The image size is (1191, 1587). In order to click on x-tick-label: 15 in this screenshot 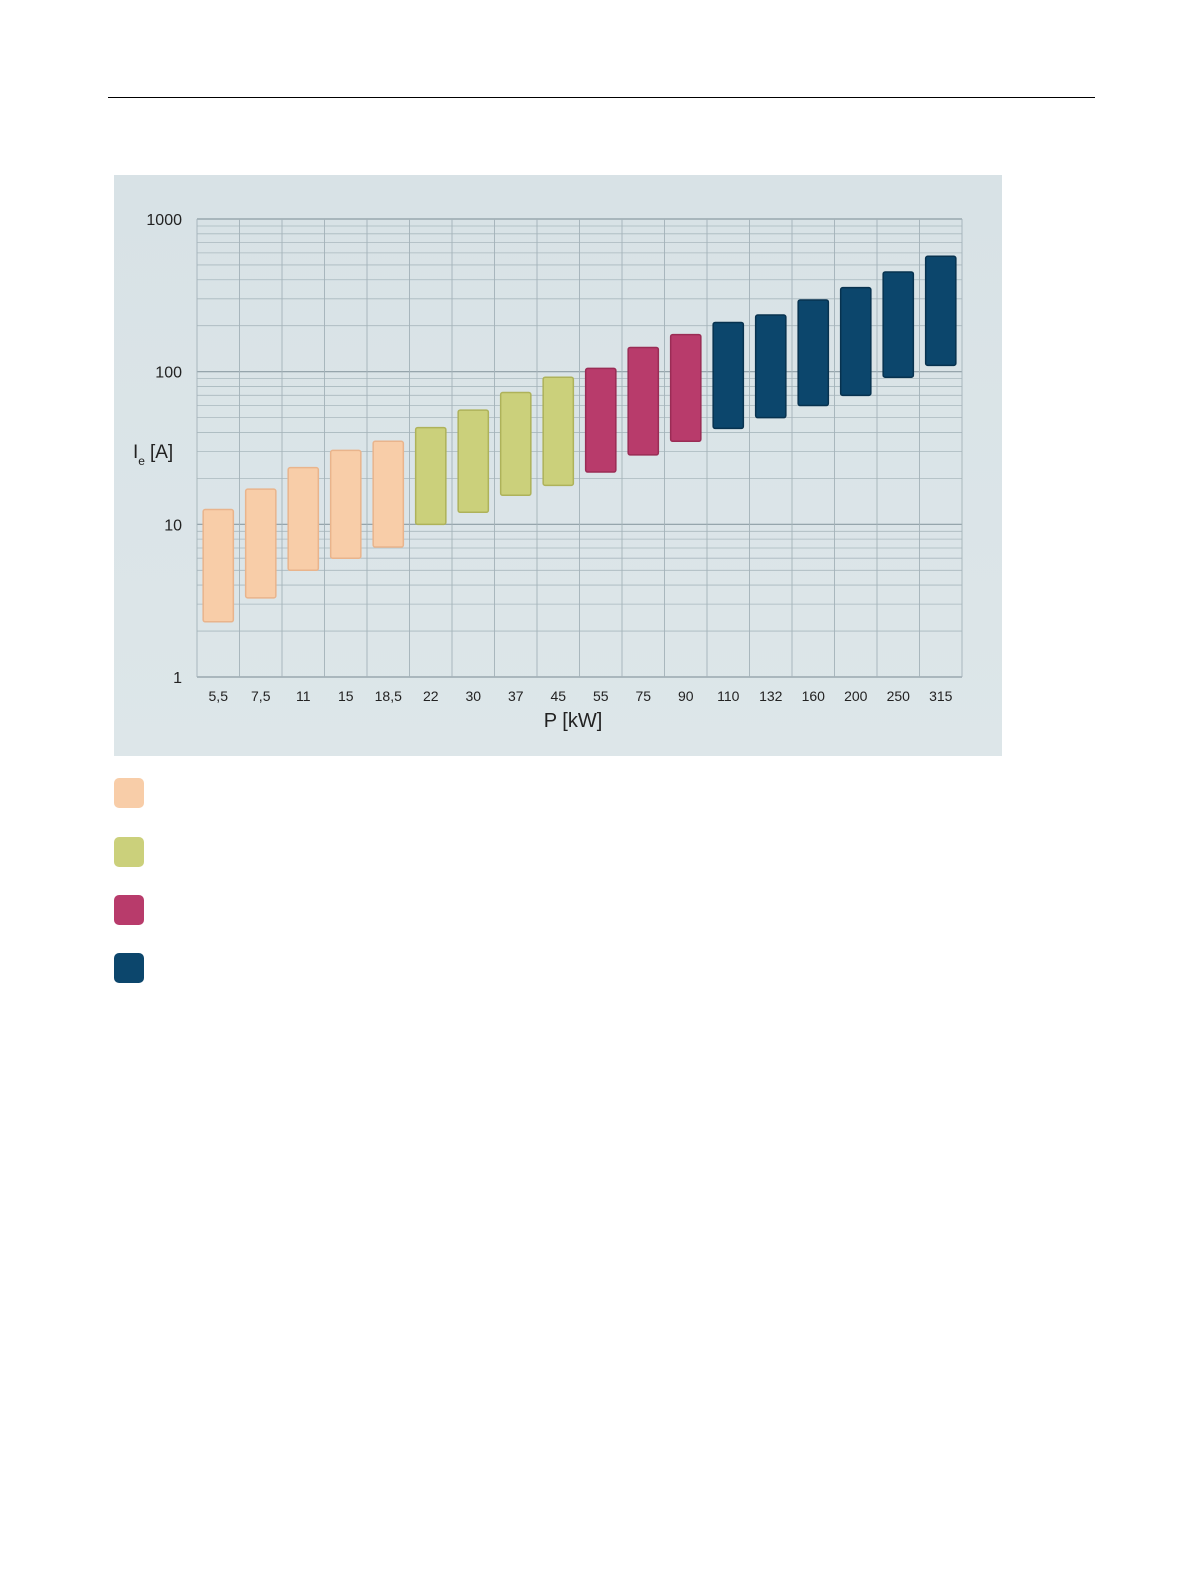, I will do `click(346, 696)`.